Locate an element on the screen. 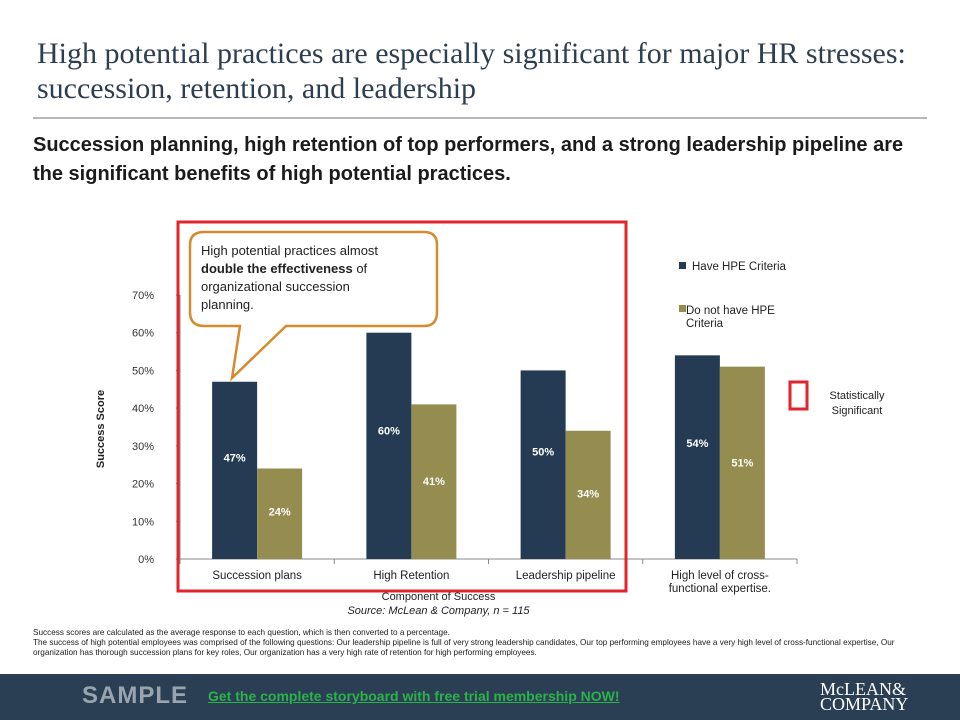  data-label: 51% is located at coordinates (742, 464).